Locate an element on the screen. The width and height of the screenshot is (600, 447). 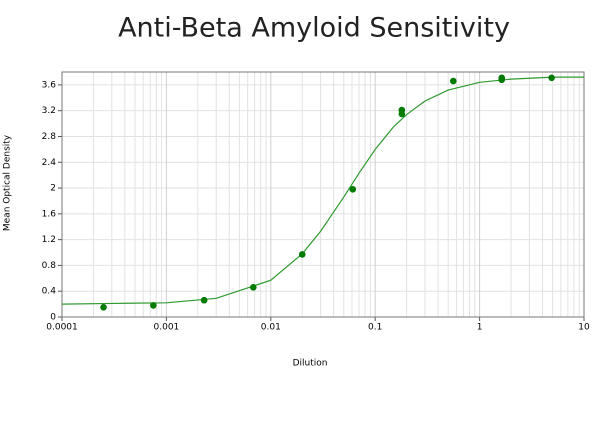
x-tick-label: 0.1 is located at coordinates (375, 328).